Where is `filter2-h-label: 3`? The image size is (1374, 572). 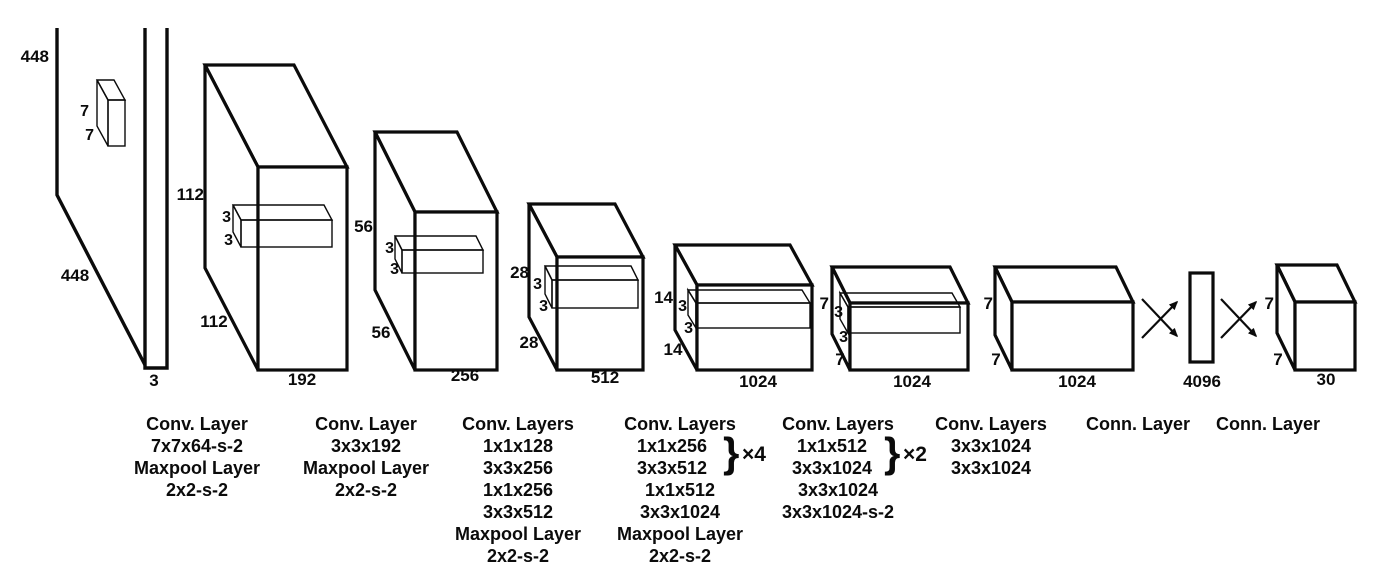 filter2-h-label: 3 is located at coordinates (389, 248).